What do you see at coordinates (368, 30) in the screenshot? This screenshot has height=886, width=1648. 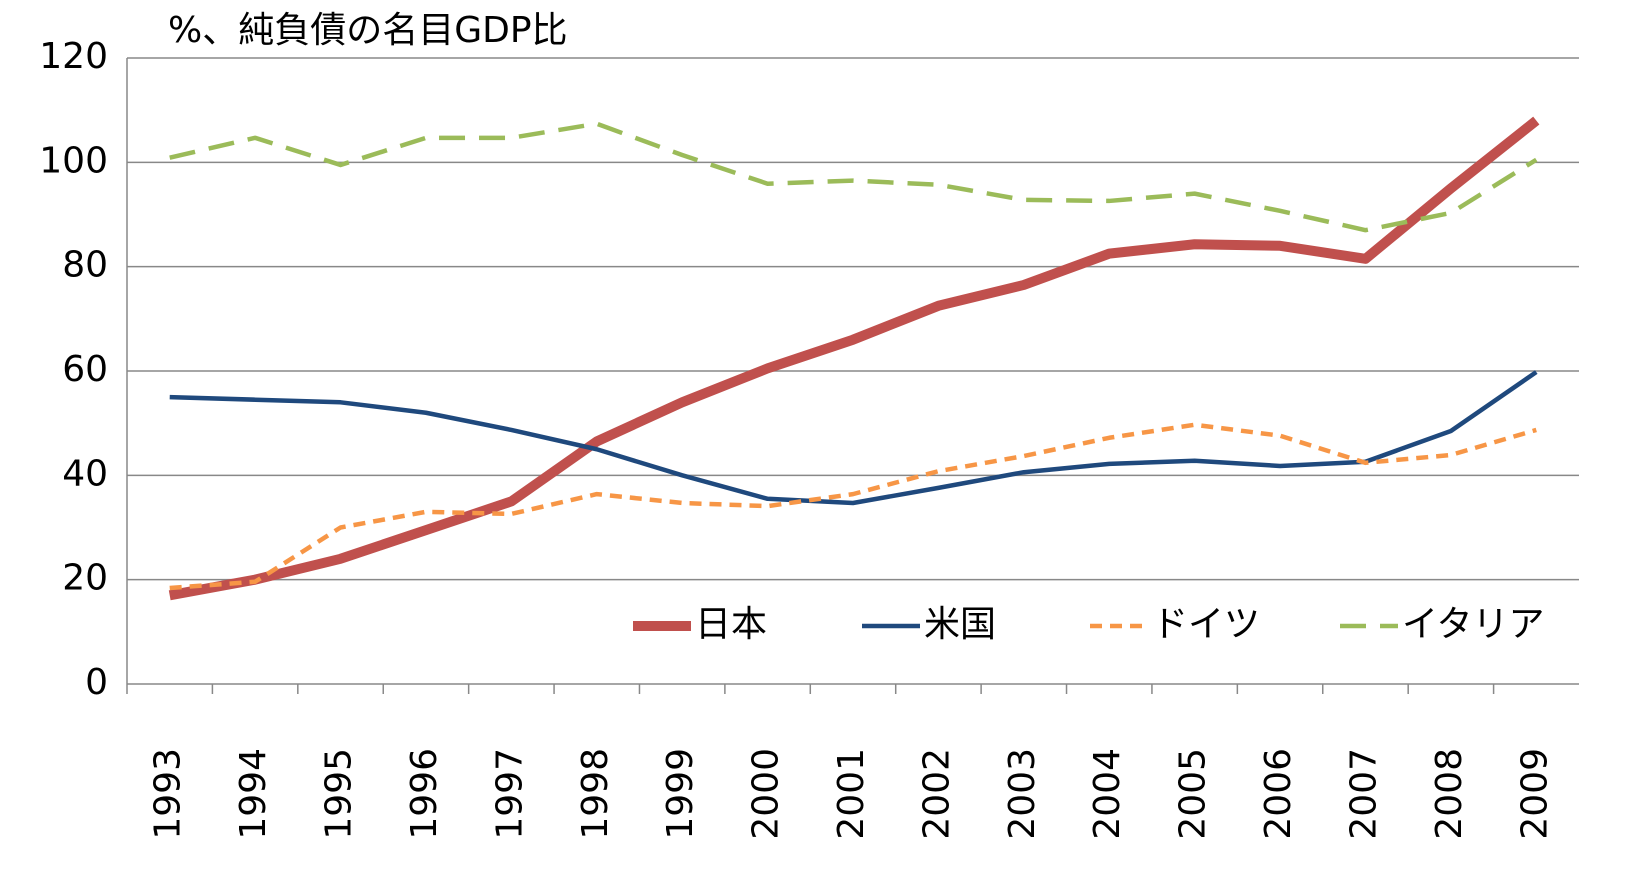 I see `chart-title: %、純負債の名目GDP比` at bounding box center [368, 30].